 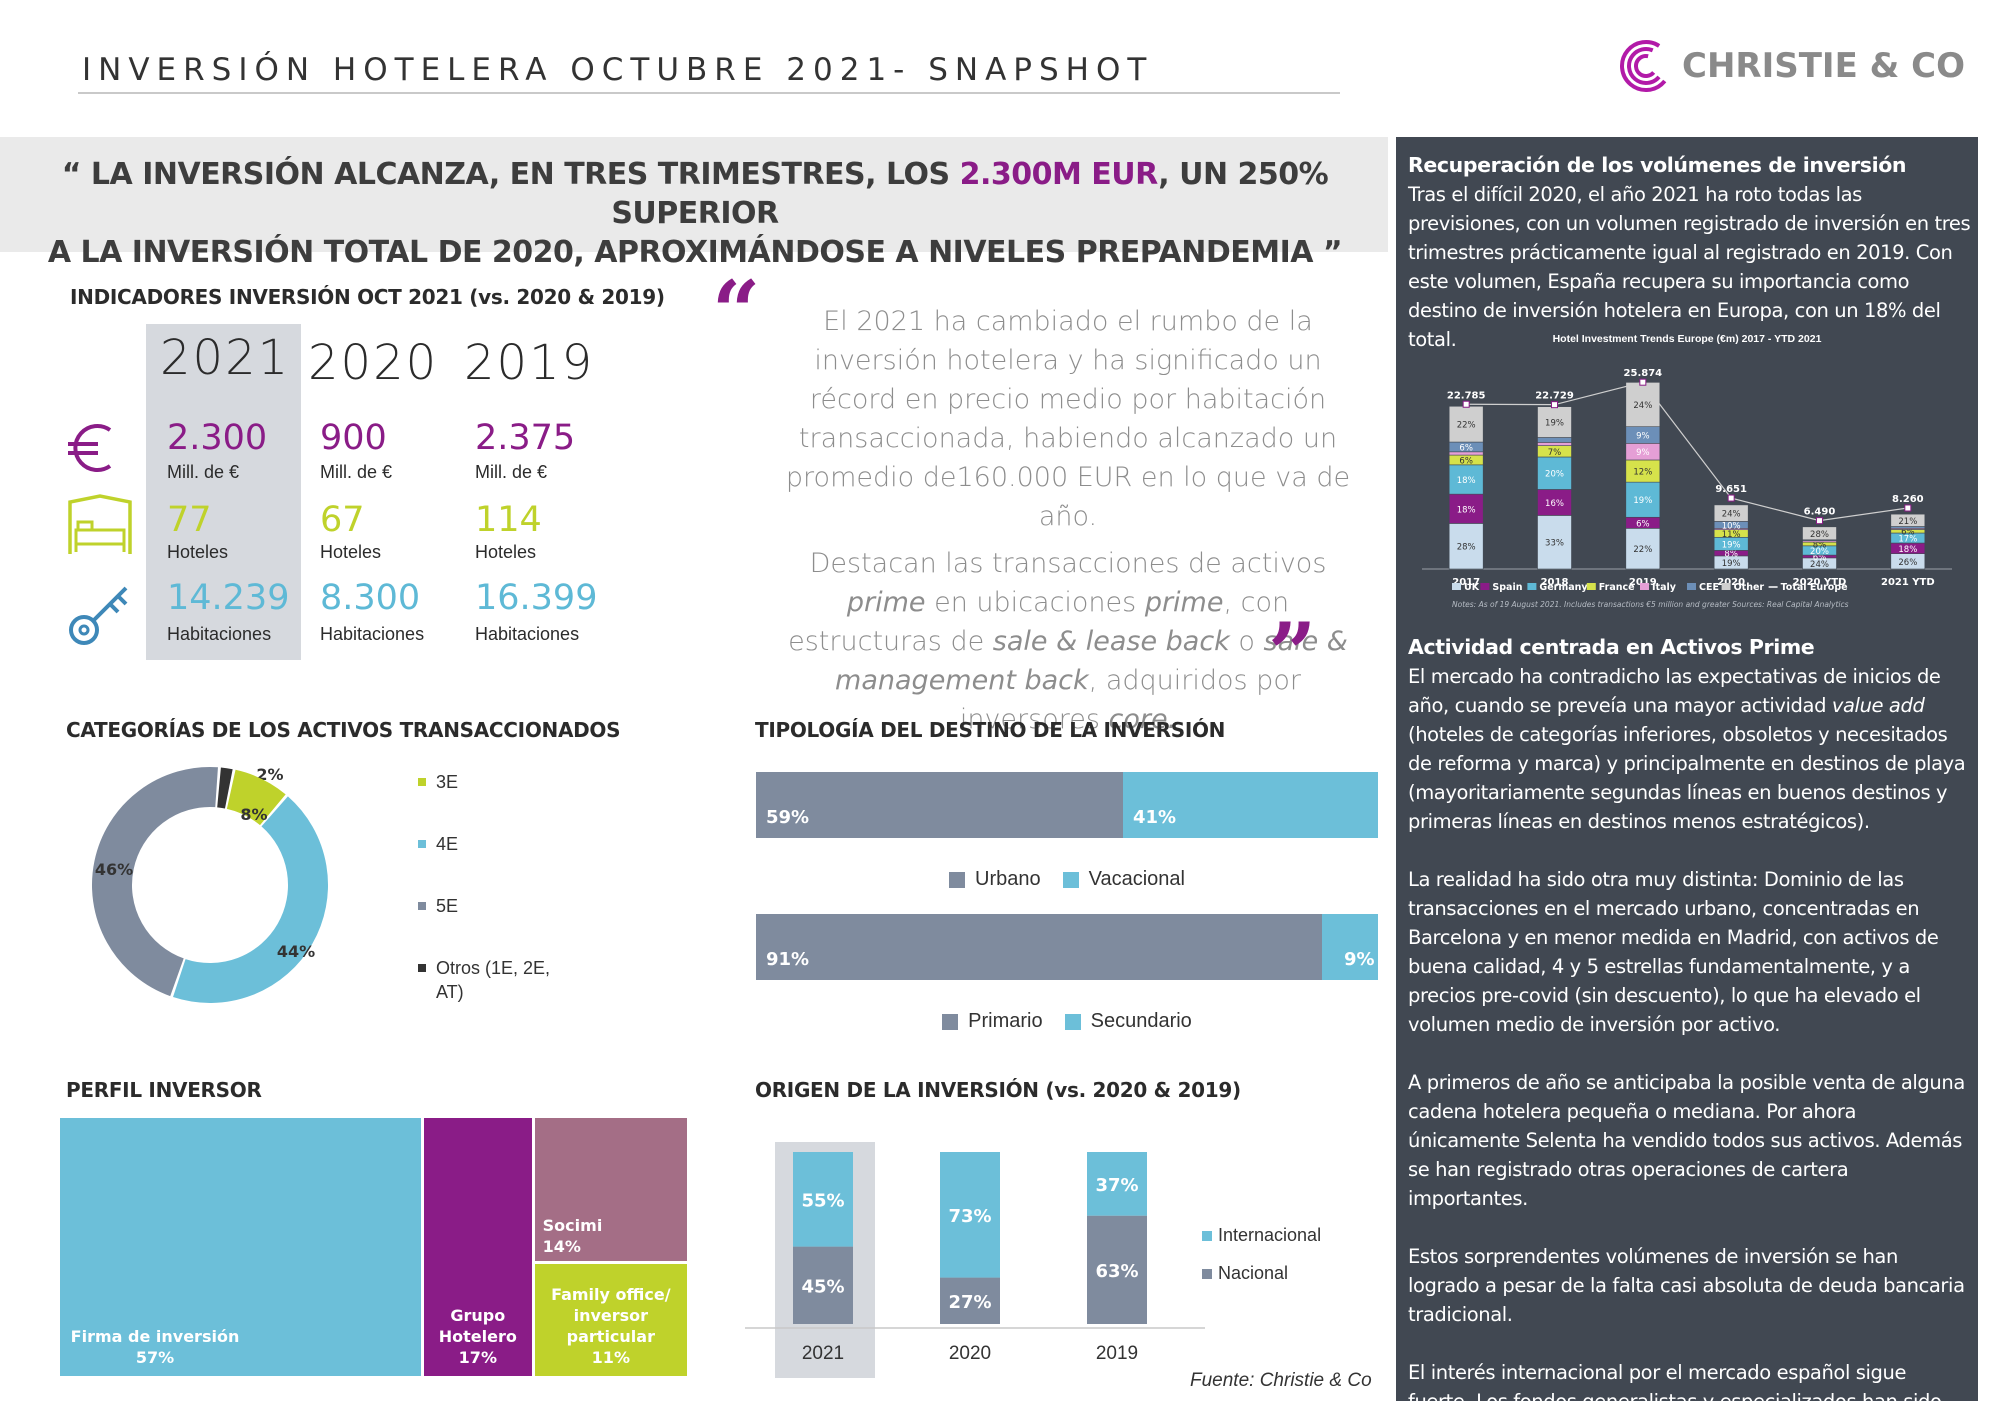 I want to click on europe-seg-label: 26%, so click(x=1907, y=563).